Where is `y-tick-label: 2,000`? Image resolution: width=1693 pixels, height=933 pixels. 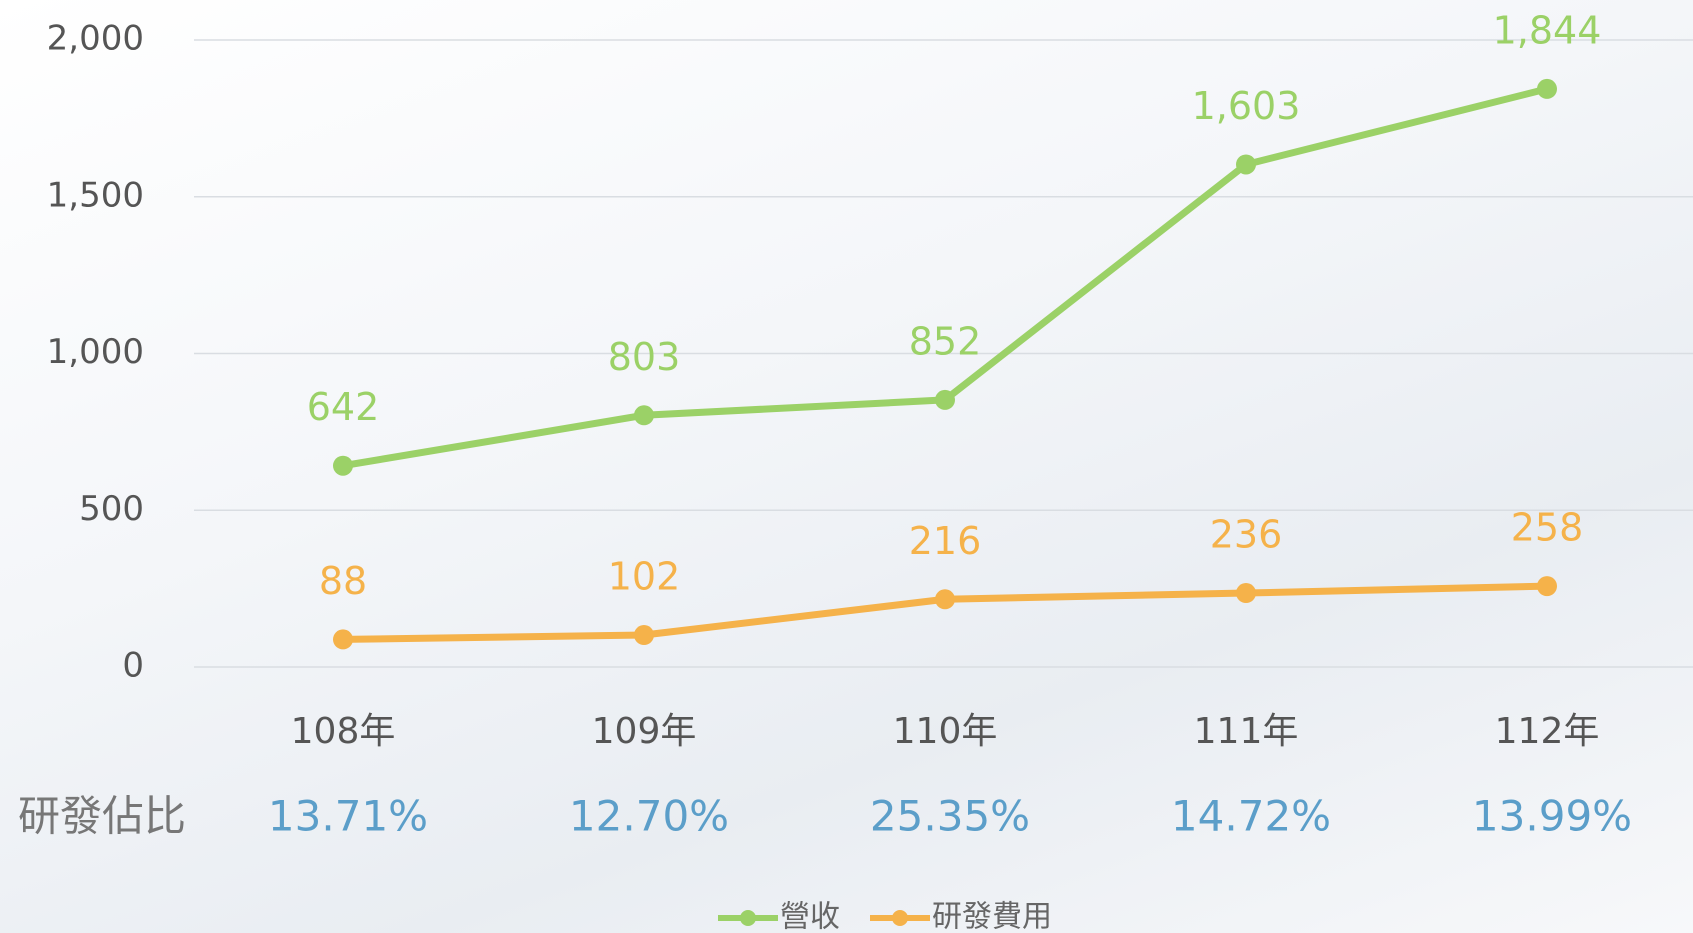
y-tick-label: 2,000 is located at coordinates (95, 39).